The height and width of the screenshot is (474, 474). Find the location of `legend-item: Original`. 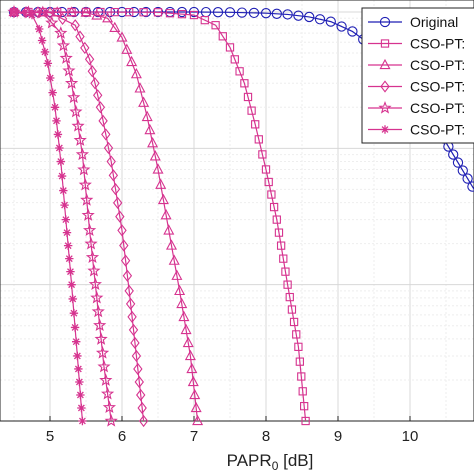

legend-item: Original is located at coordinates (413, 22).